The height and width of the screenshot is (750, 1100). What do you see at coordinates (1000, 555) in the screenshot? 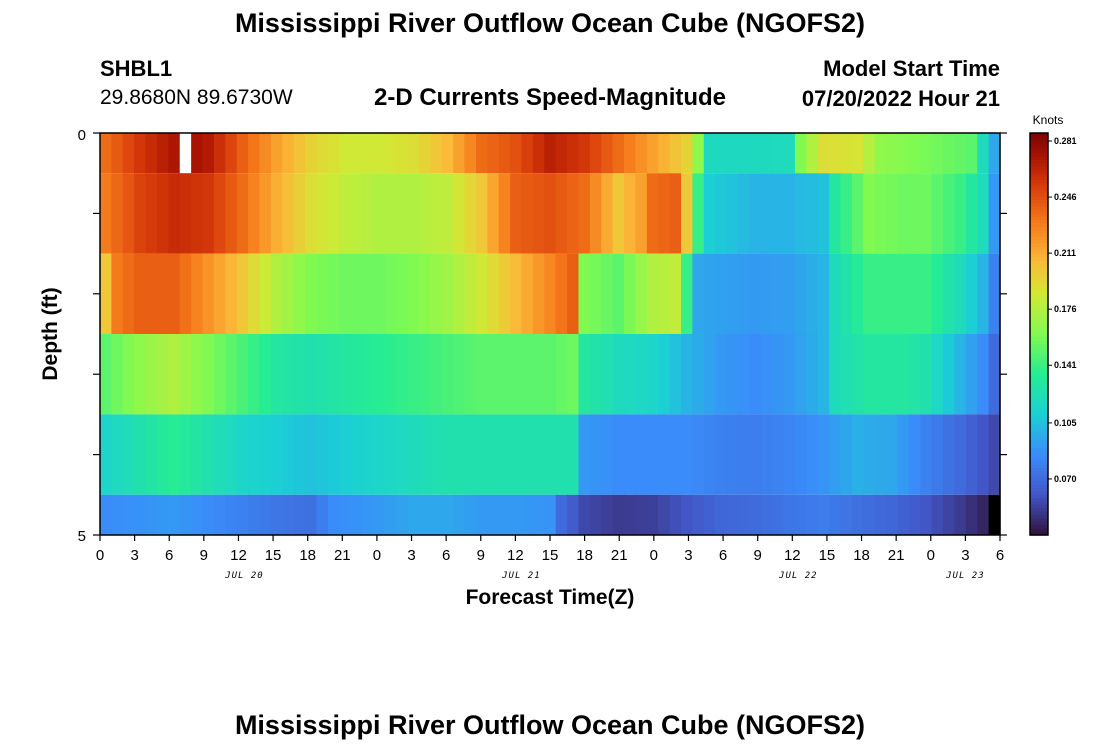
I see `x-tick-label: 6` at bounding box center [1000, 555].